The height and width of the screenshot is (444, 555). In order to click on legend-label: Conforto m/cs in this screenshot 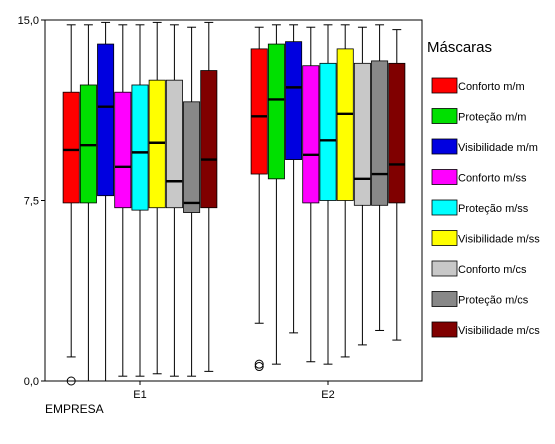, I will do `click(492, 270)`.